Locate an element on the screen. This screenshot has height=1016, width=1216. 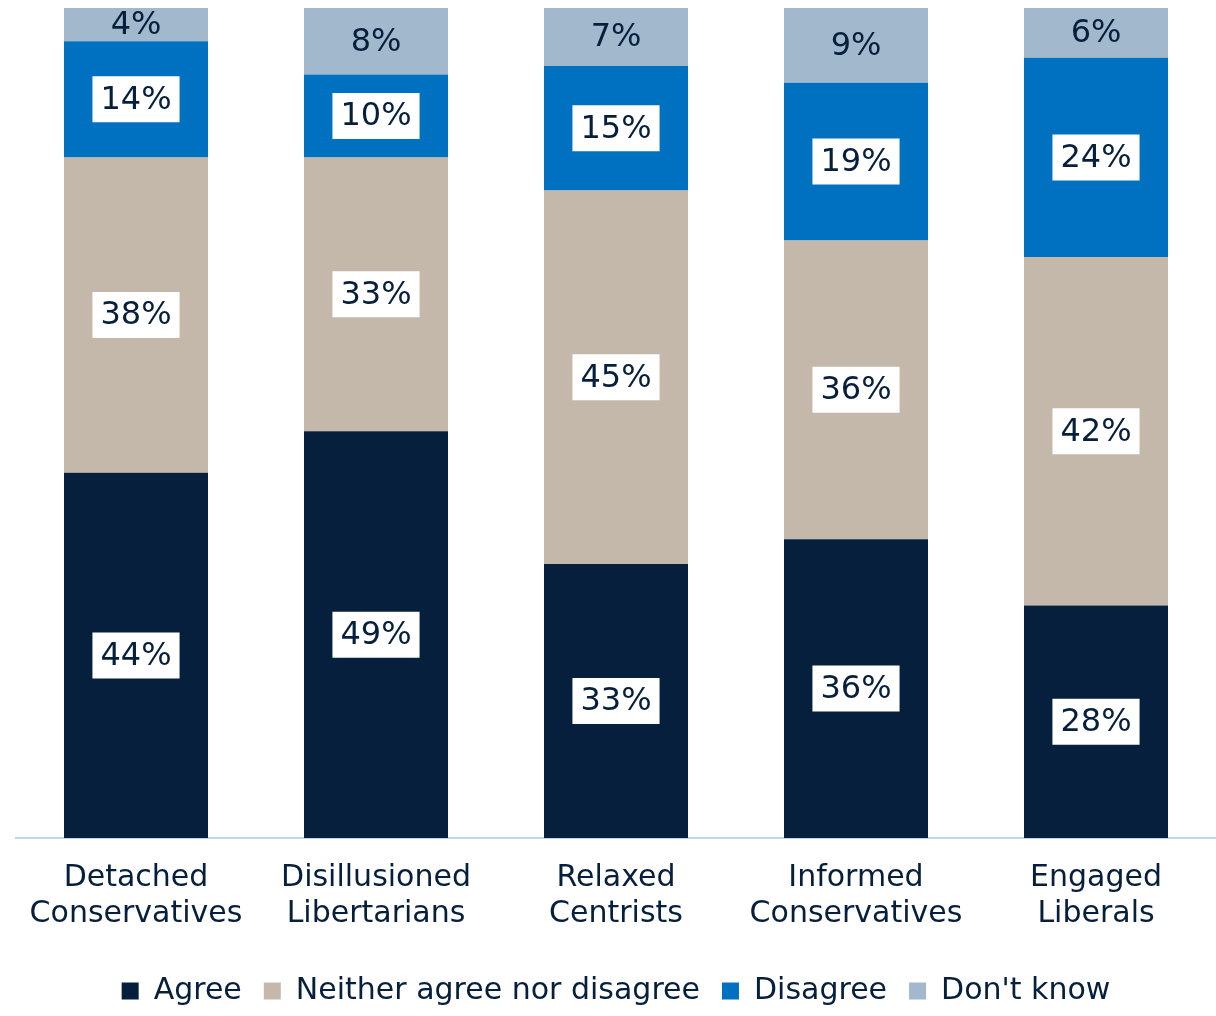
data-label: 10% is located at coordinates (376, 114).